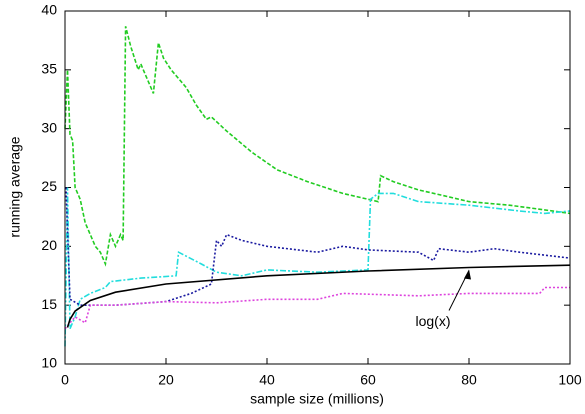 The height and width of the screenshot is (414, 585). I want to click on x-axis-label: sample size (millions), so click(317, 399).